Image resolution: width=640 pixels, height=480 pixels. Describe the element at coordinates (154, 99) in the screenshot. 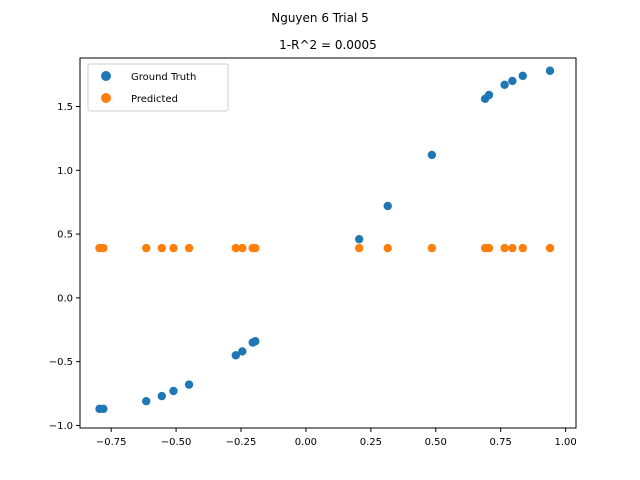

I see `legend-label-predicted: Predicted` at that location.